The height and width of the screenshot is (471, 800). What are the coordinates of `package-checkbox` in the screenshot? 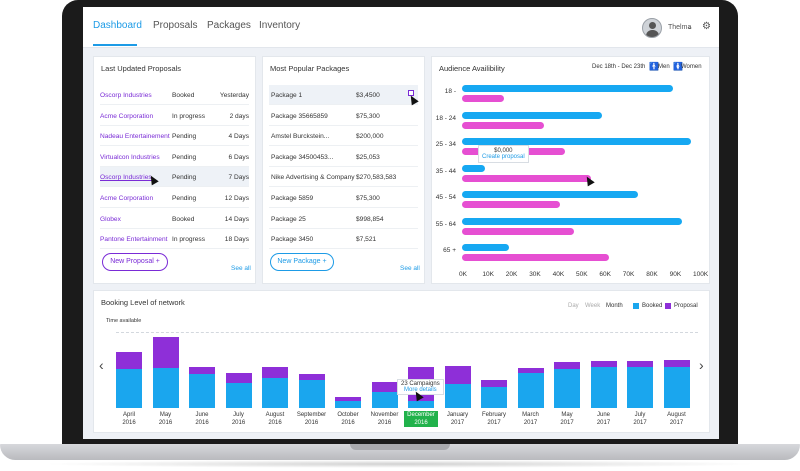 It's located at (411, 93).